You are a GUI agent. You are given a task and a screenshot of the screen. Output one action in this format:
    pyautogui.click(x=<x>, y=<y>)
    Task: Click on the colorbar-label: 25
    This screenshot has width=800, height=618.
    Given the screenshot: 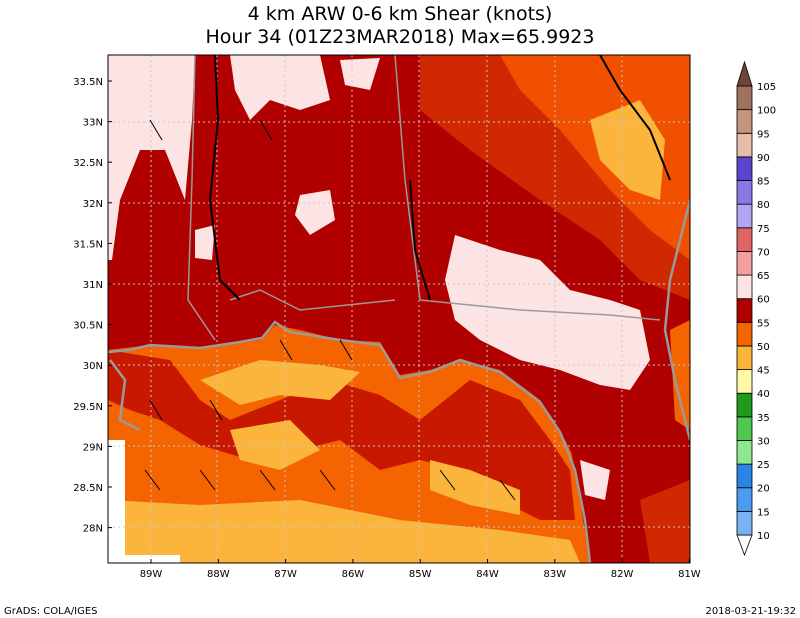 What is the action you would take?
    pyautogui.click(x=763, y=465)
    